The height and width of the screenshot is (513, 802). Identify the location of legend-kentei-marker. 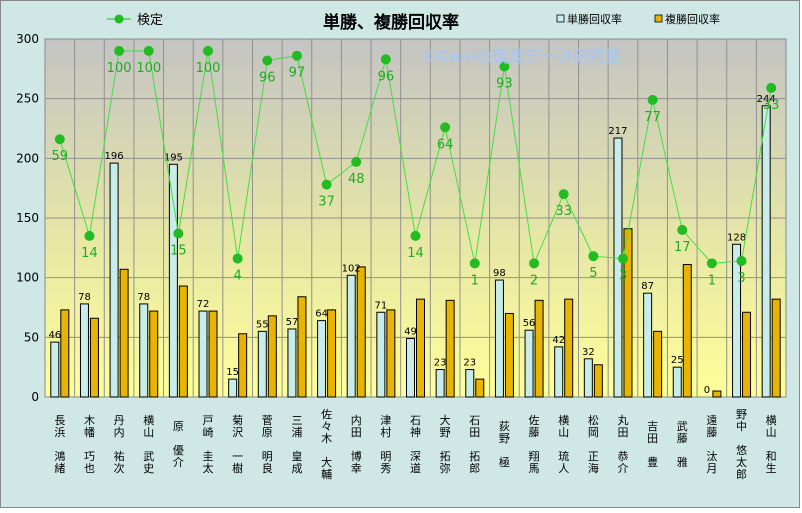
(119, 19).